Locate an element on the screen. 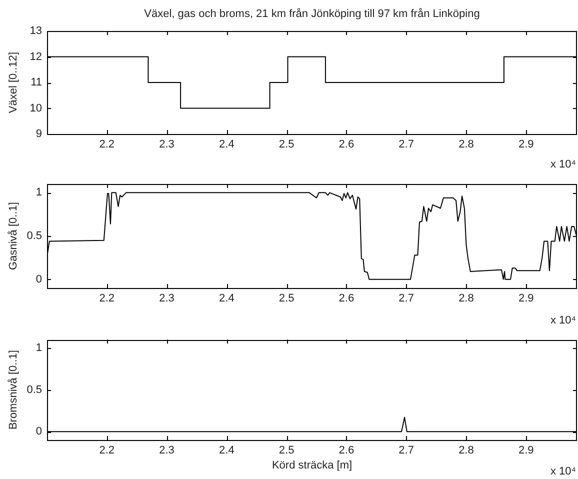  y-axis-title: Bromsnivå [0..1] is located at coordinates (14, 390).